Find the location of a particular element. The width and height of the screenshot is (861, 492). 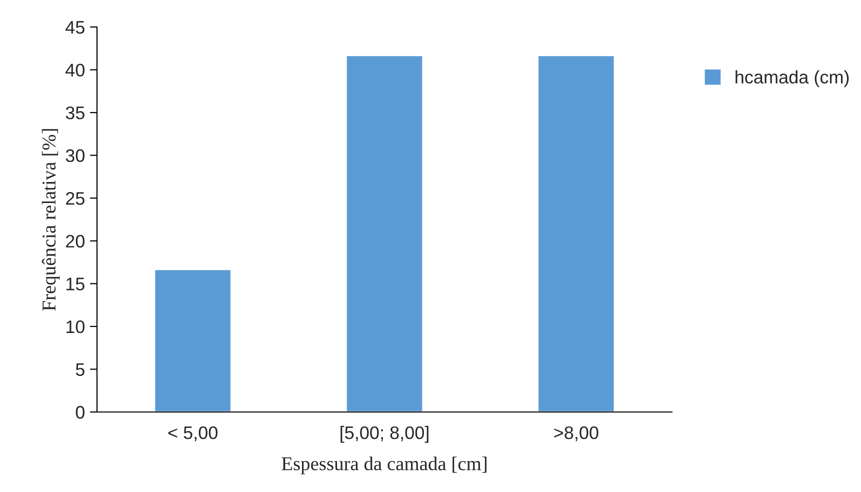

y-tick-label: 5 is located at coordinates (80, 369).